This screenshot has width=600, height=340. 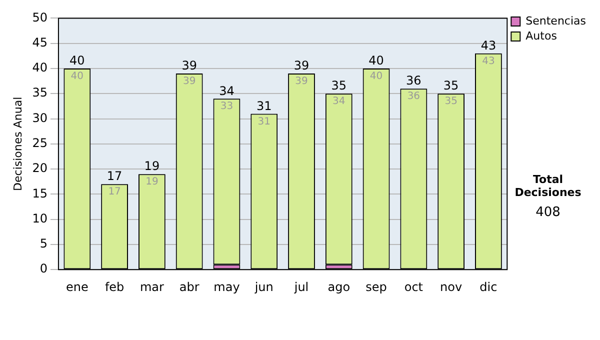 I want to click on x-tick-label: jul, so click(x=301, y=287).